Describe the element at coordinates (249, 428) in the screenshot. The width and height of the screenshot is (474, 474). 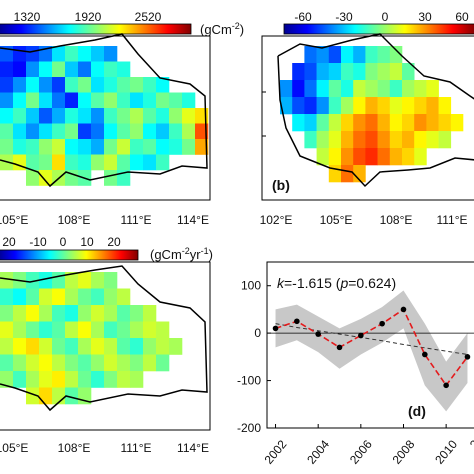
I see `y-tick-label: -200` at that location.